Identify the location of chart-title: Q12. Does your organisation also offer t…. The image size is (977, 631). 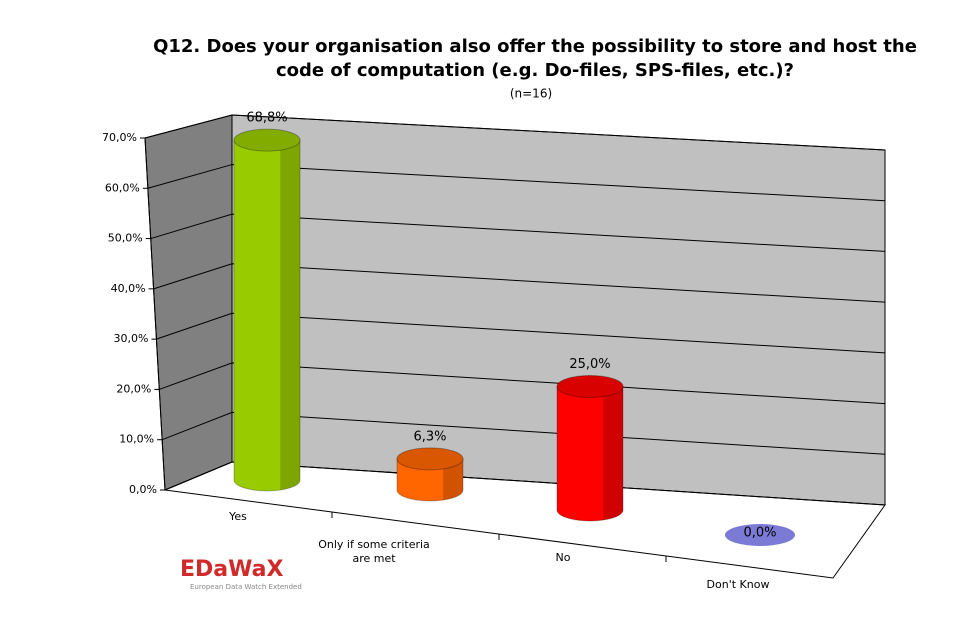
(535, 46).